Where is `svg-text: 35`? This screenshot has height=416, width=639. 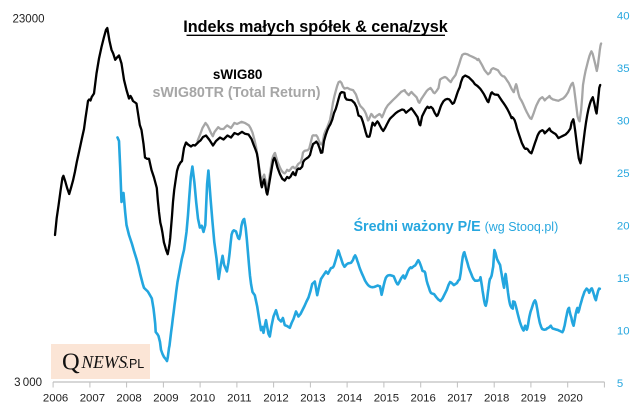
svg-text: 35 is located at coordinates (623, 69).